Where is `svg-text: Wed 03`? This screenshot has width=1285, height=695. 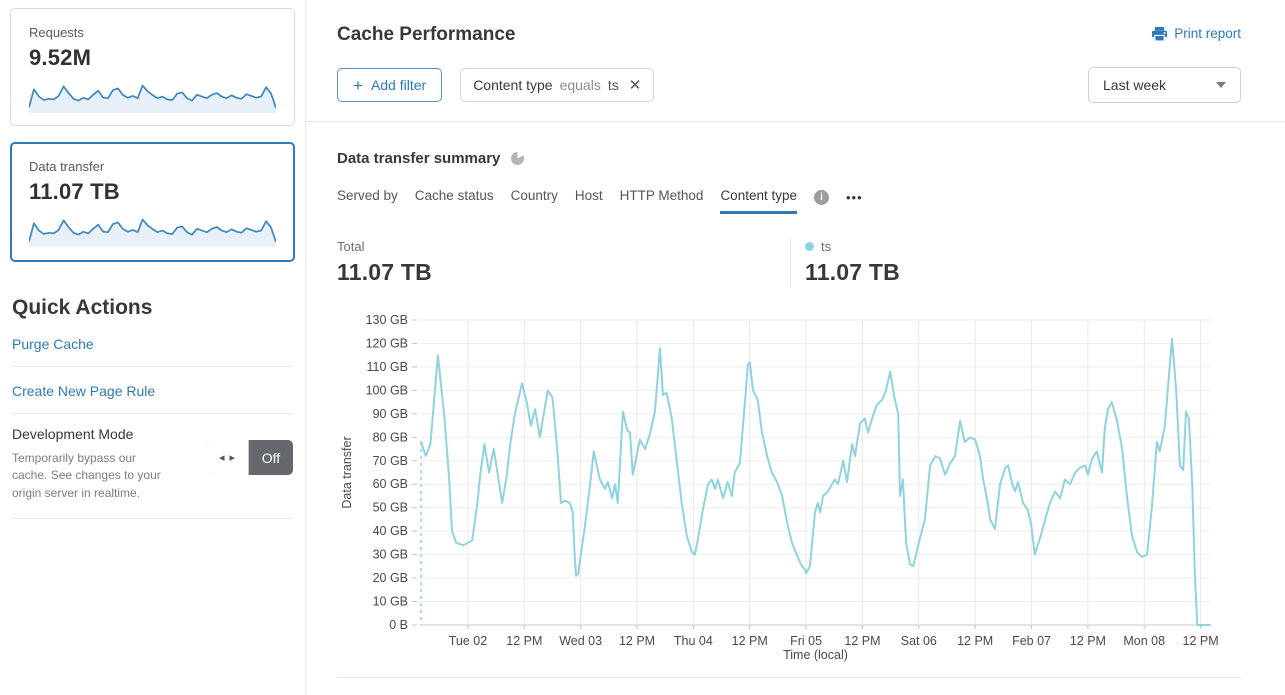
svg-text: Wed 03 is located at coordinates (580, 641).